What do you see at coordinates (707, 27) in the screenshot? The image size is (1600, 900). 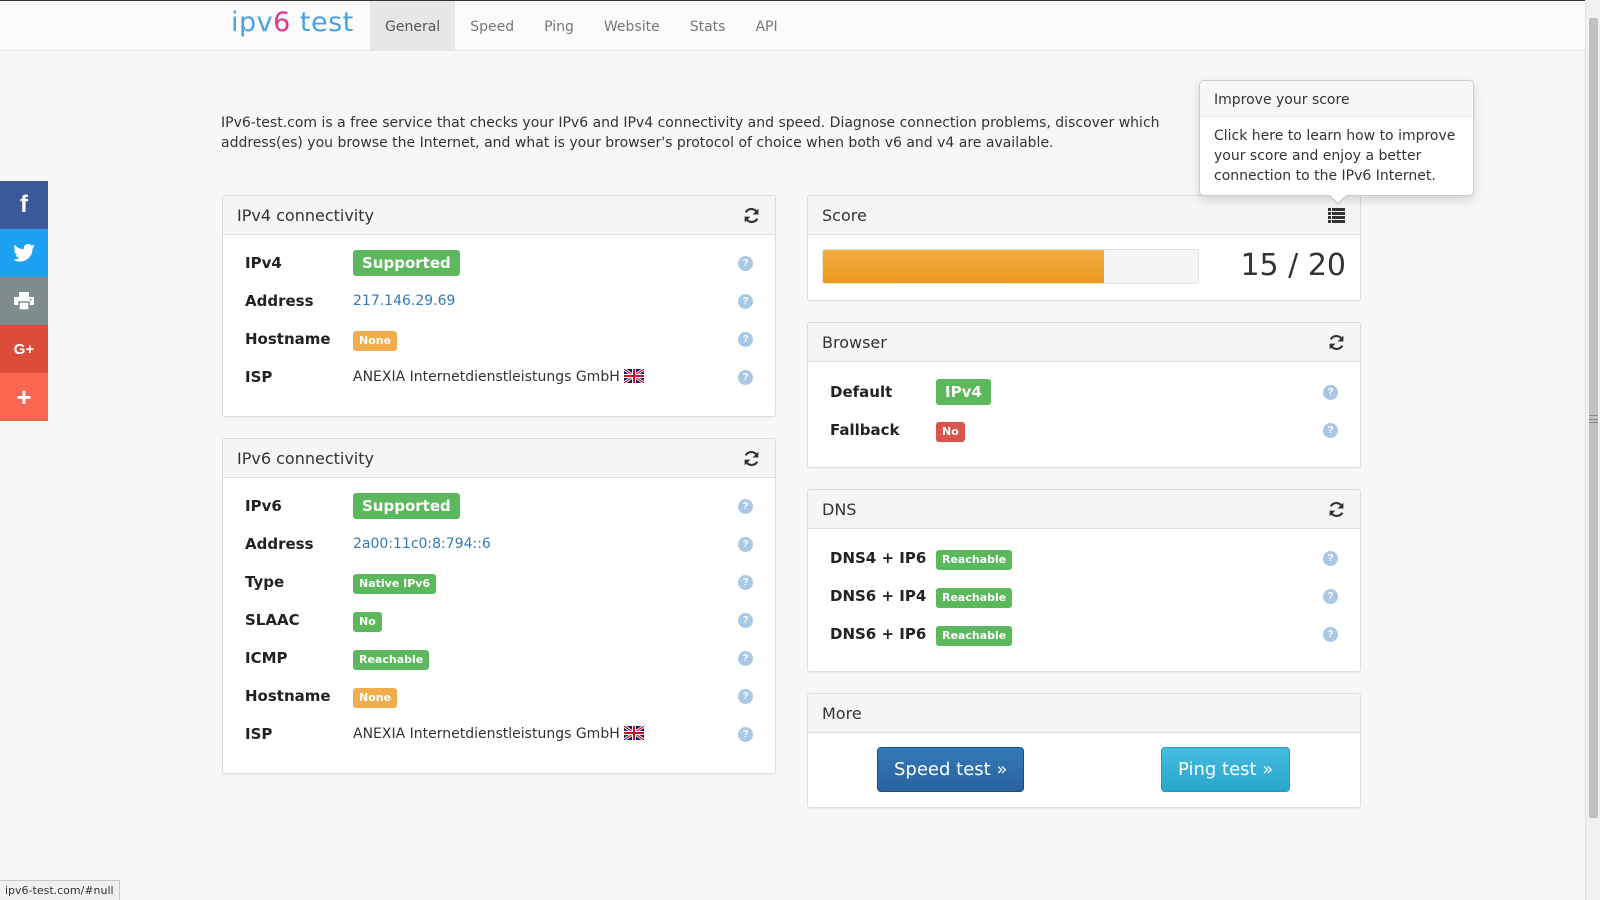 I see `tab-stats: Stats` at bounding box center [707, 27].